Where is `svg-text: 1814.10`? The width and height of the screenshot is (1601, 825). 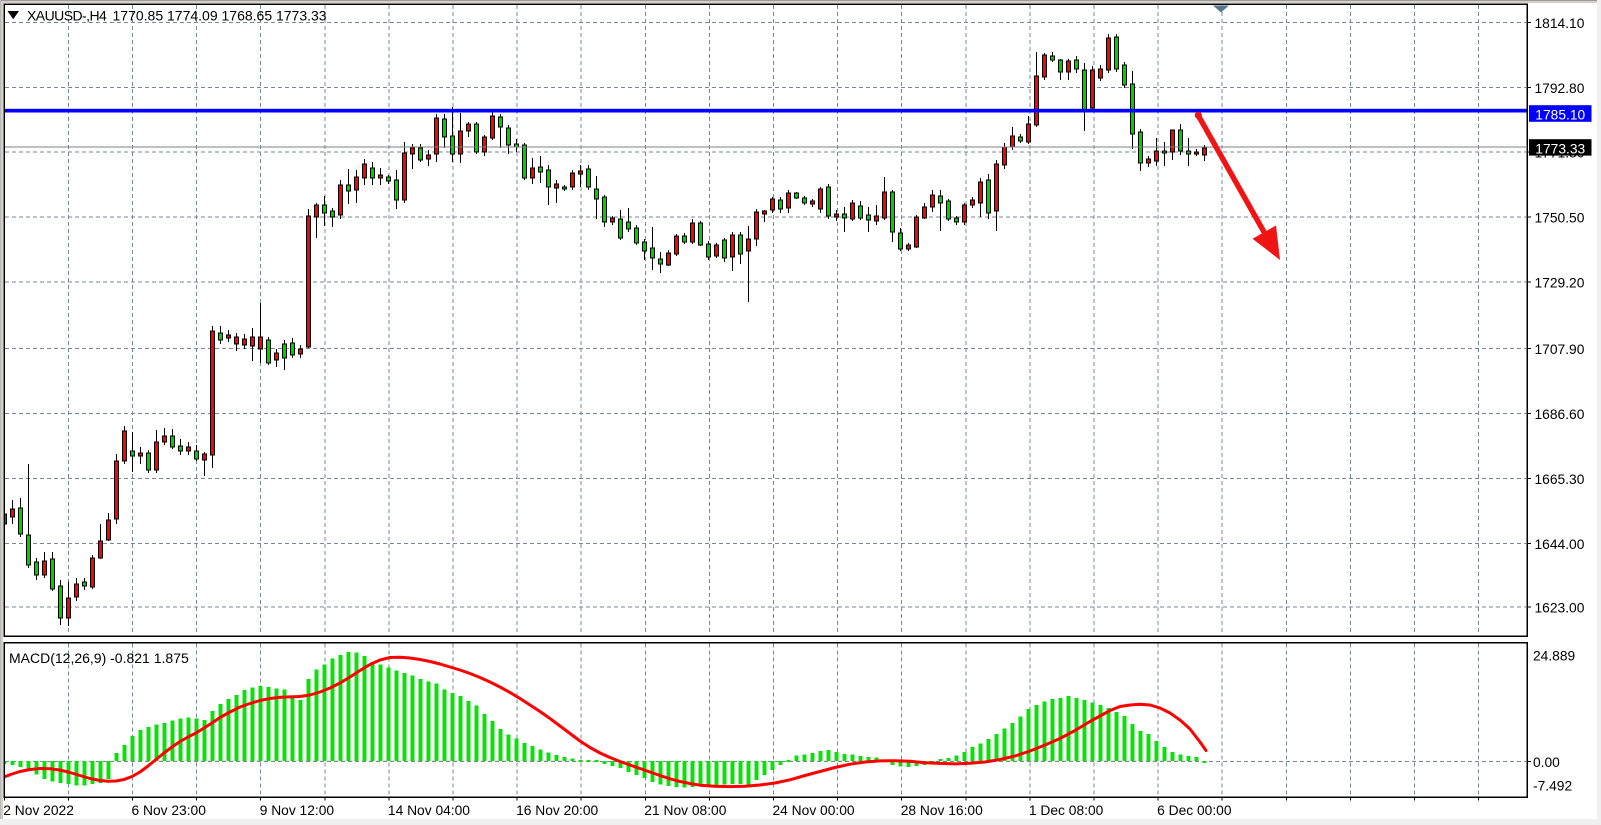
svg-text: 1814.10 is located at coordinates (1560, 23).